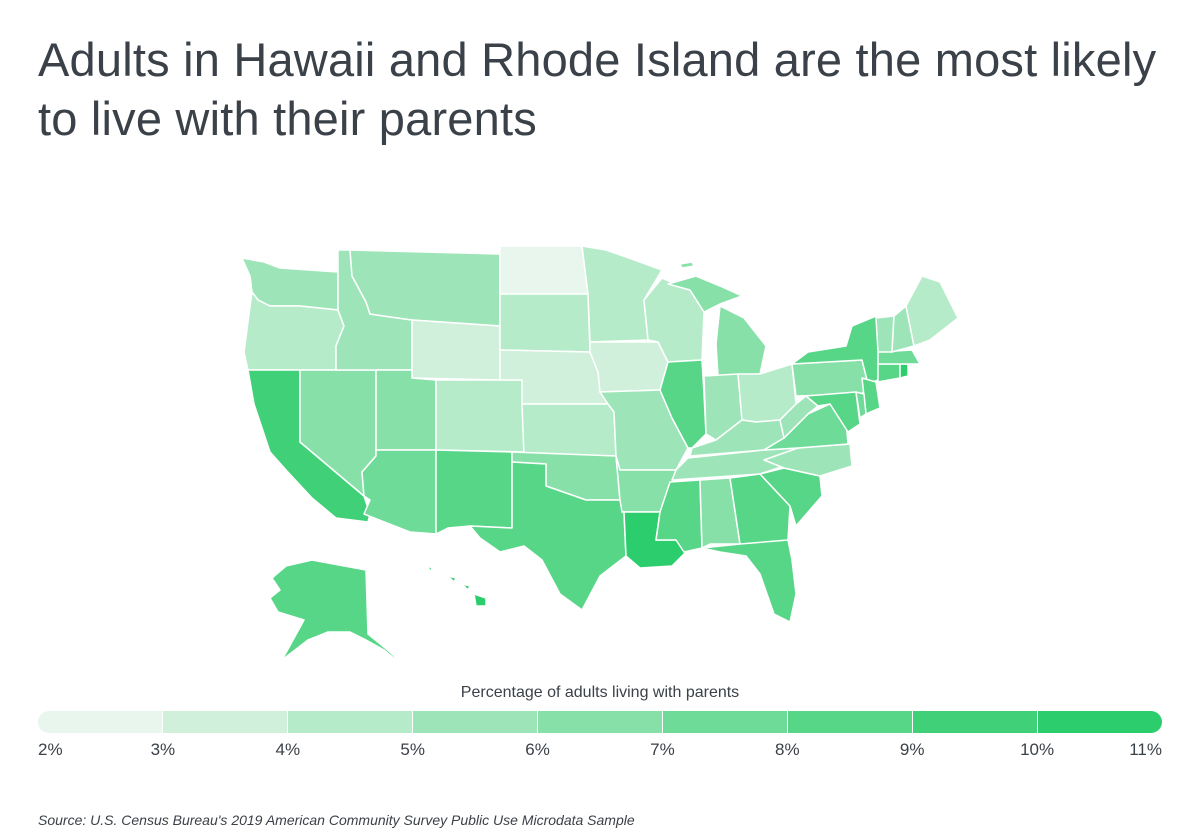 The height and width of the screenshot is (838, 1200). Describe the element at coordinates (904, 371) in the screenshot. I see `state-rhode-island` at that location.